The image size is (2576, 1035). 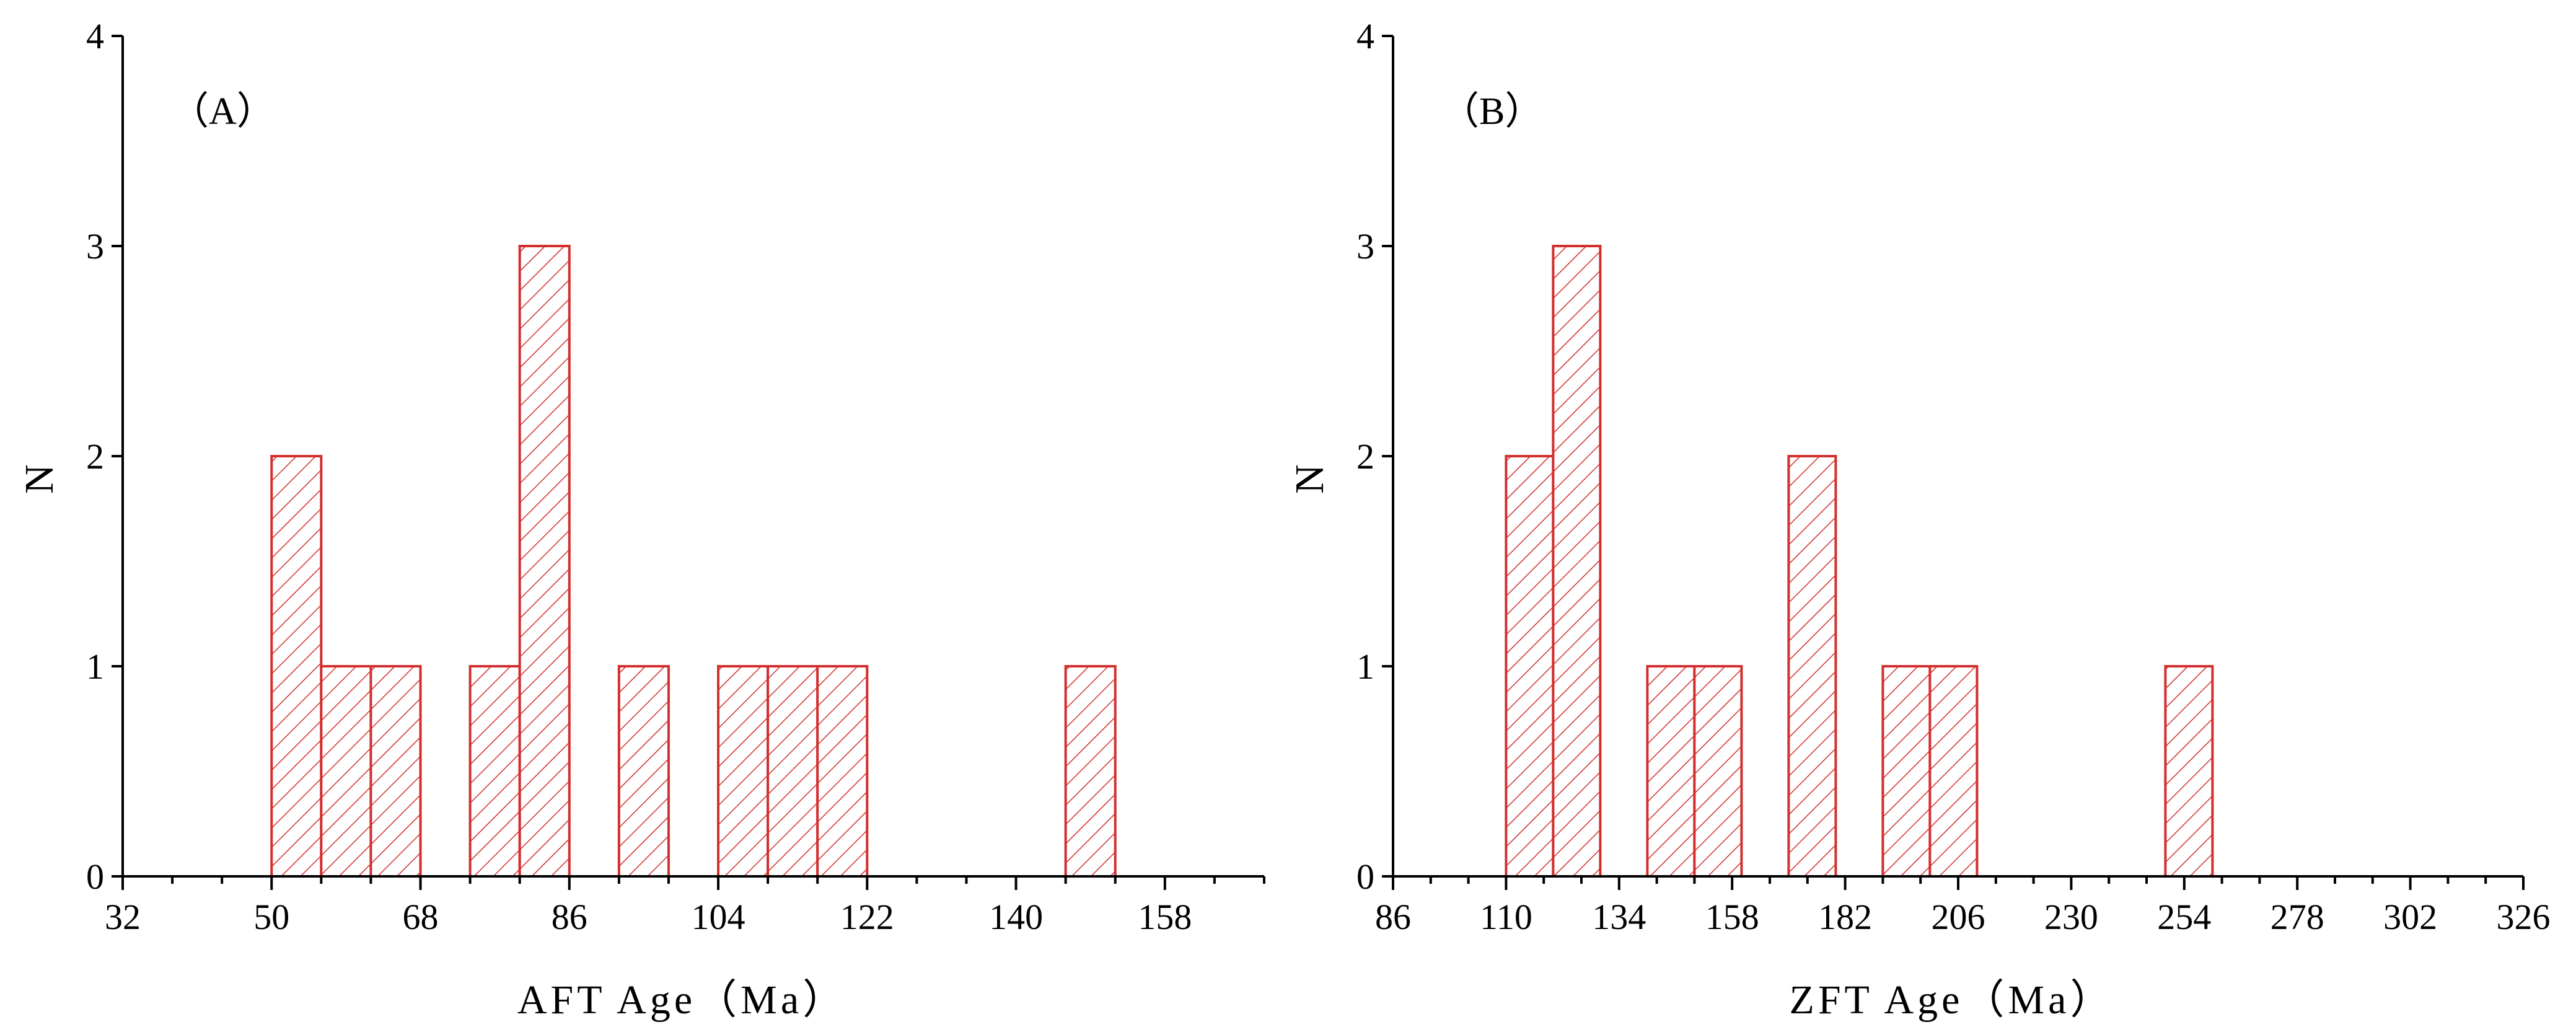 I want to click on panel-a-x-tick-label: 104, so click(x=719, y=917).